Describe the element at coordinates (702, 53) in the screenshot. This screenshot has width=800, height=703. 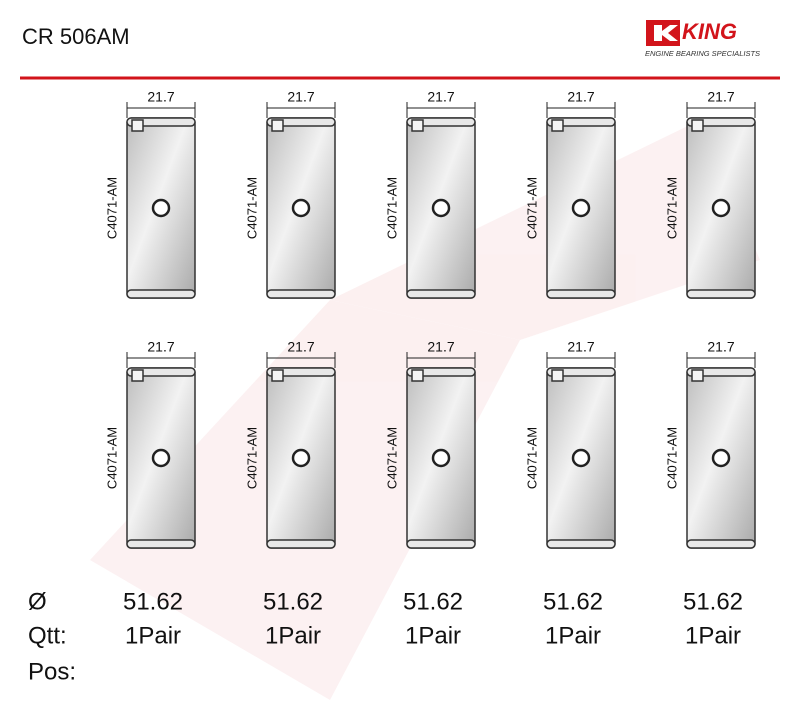
I see `logo-tagline: ENGINE BEARING SPECIALISTS` at that location.